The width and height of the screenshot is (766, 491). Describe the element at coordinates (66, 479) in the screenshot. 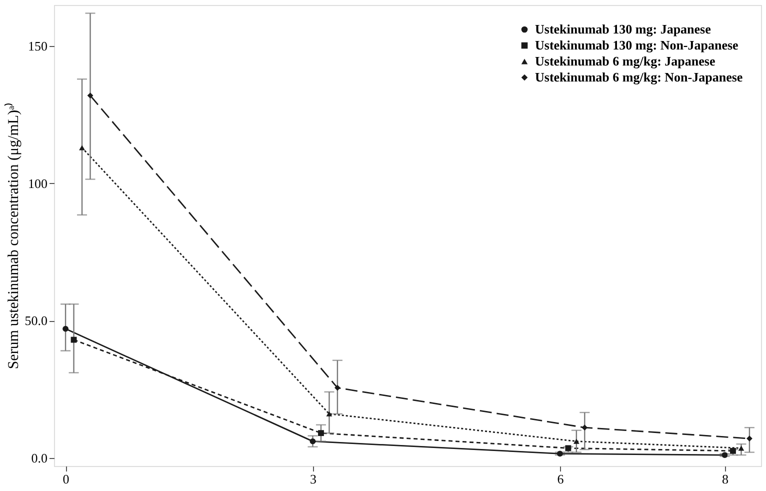

I see `x-tick-label: 0` at that location.